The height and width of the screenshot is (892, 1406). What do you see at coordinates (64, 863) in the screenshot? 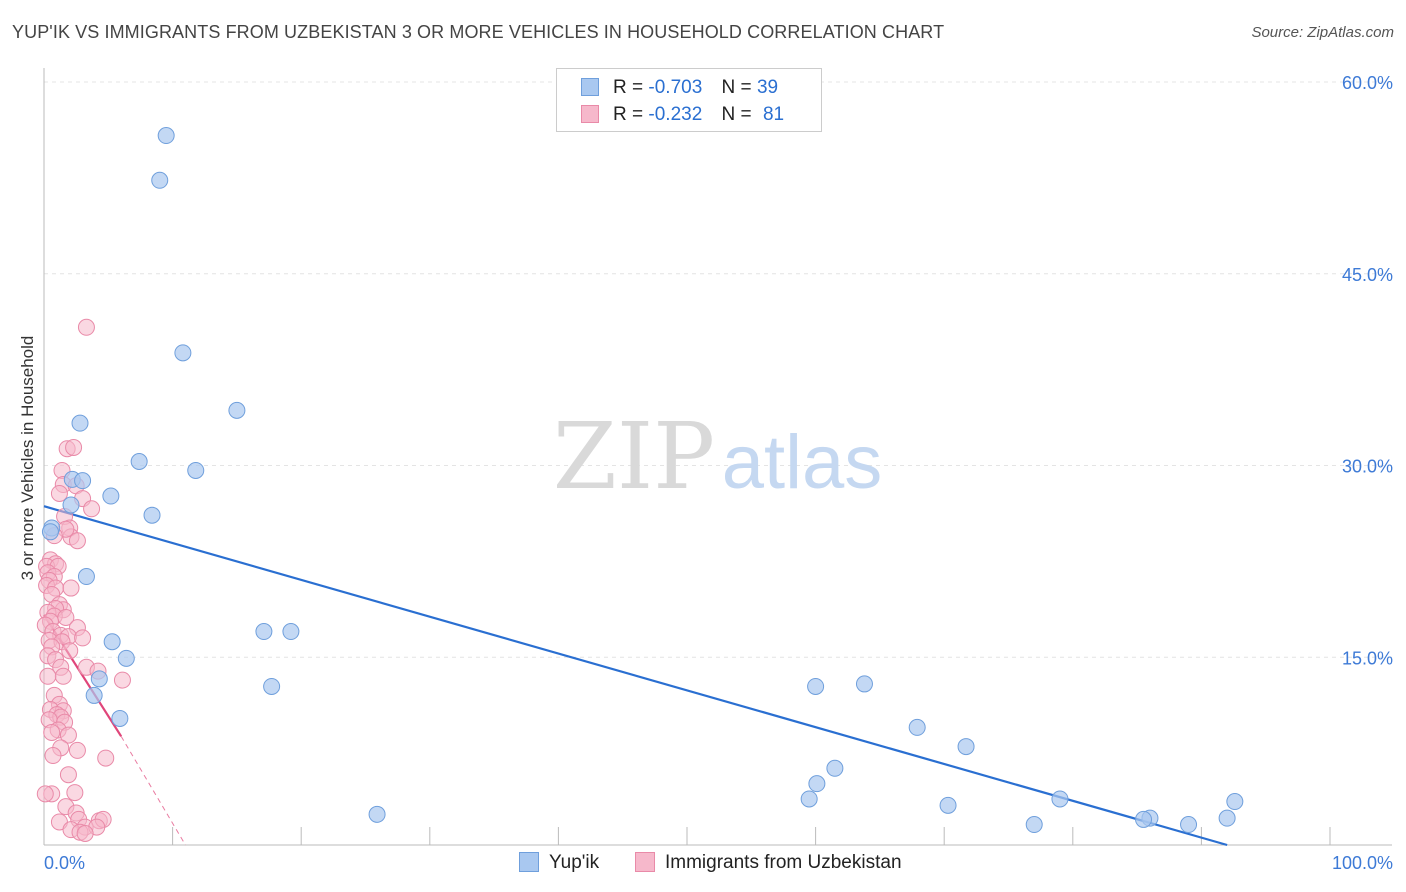
I see `x-tick-label-min: 0.0%` at bounding box center [64, 863].